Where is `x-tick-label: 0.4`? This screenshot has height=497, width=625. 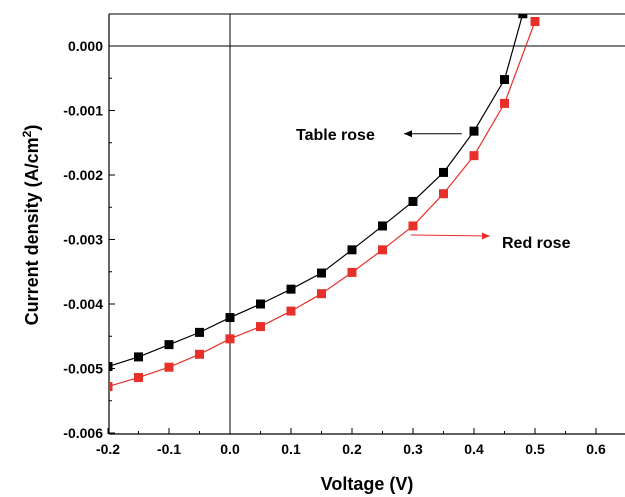
x-tick-label: 0.4 is located at coordinates (474, 449).